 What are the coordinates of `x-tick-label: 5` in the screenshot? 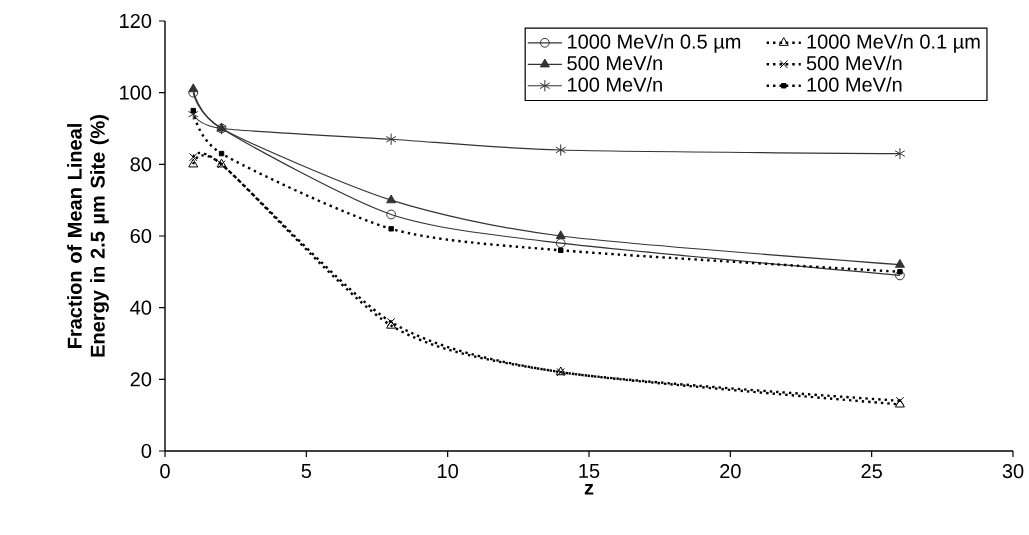 It's located at (306, 471).